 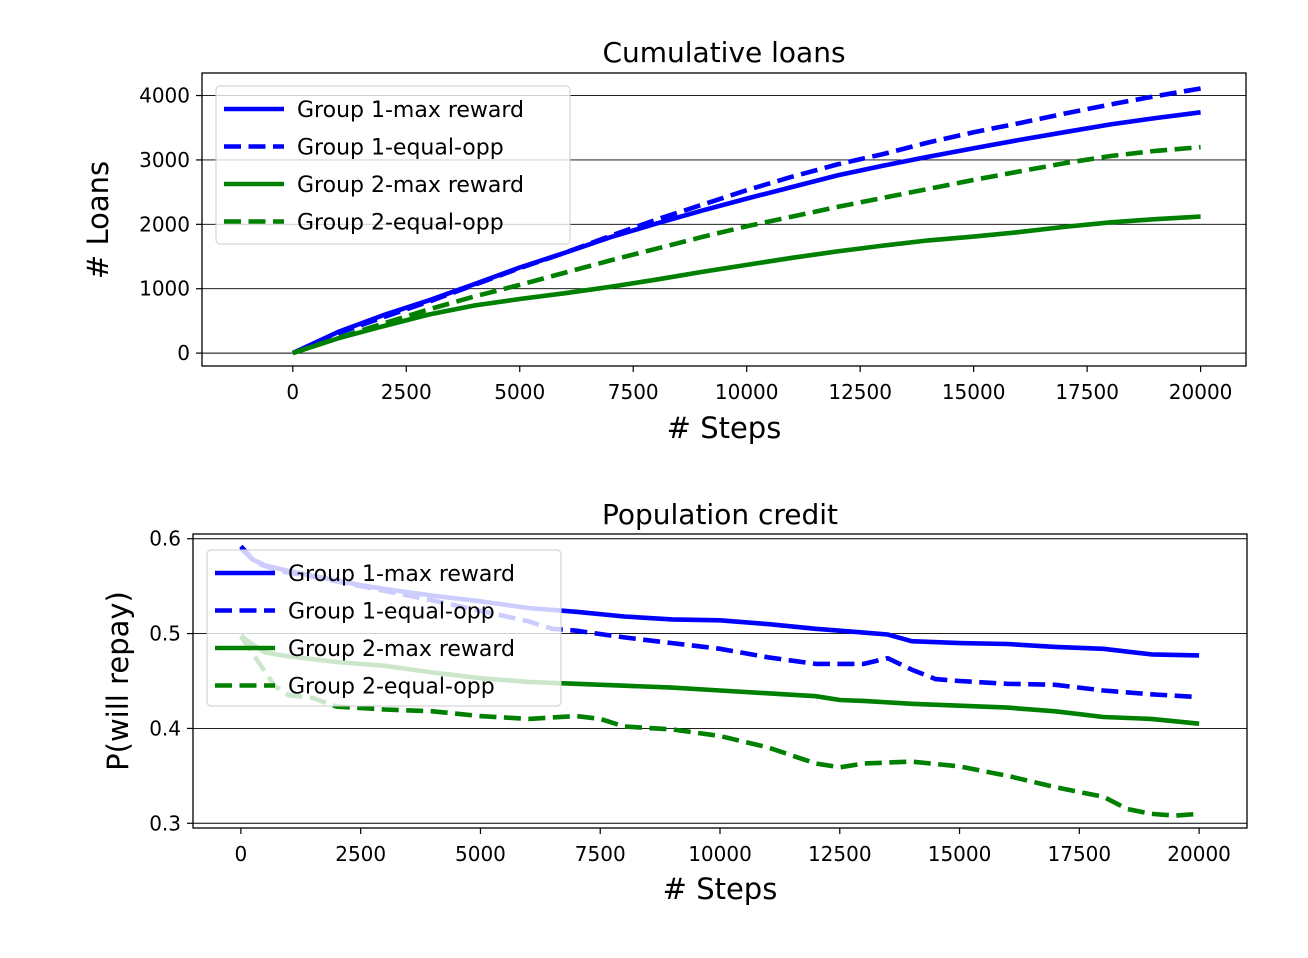 What do you see at coordinates (165, 634) in the screenshot?
I see `y-tick-label: 0.5` at bounding box center [165, 634].